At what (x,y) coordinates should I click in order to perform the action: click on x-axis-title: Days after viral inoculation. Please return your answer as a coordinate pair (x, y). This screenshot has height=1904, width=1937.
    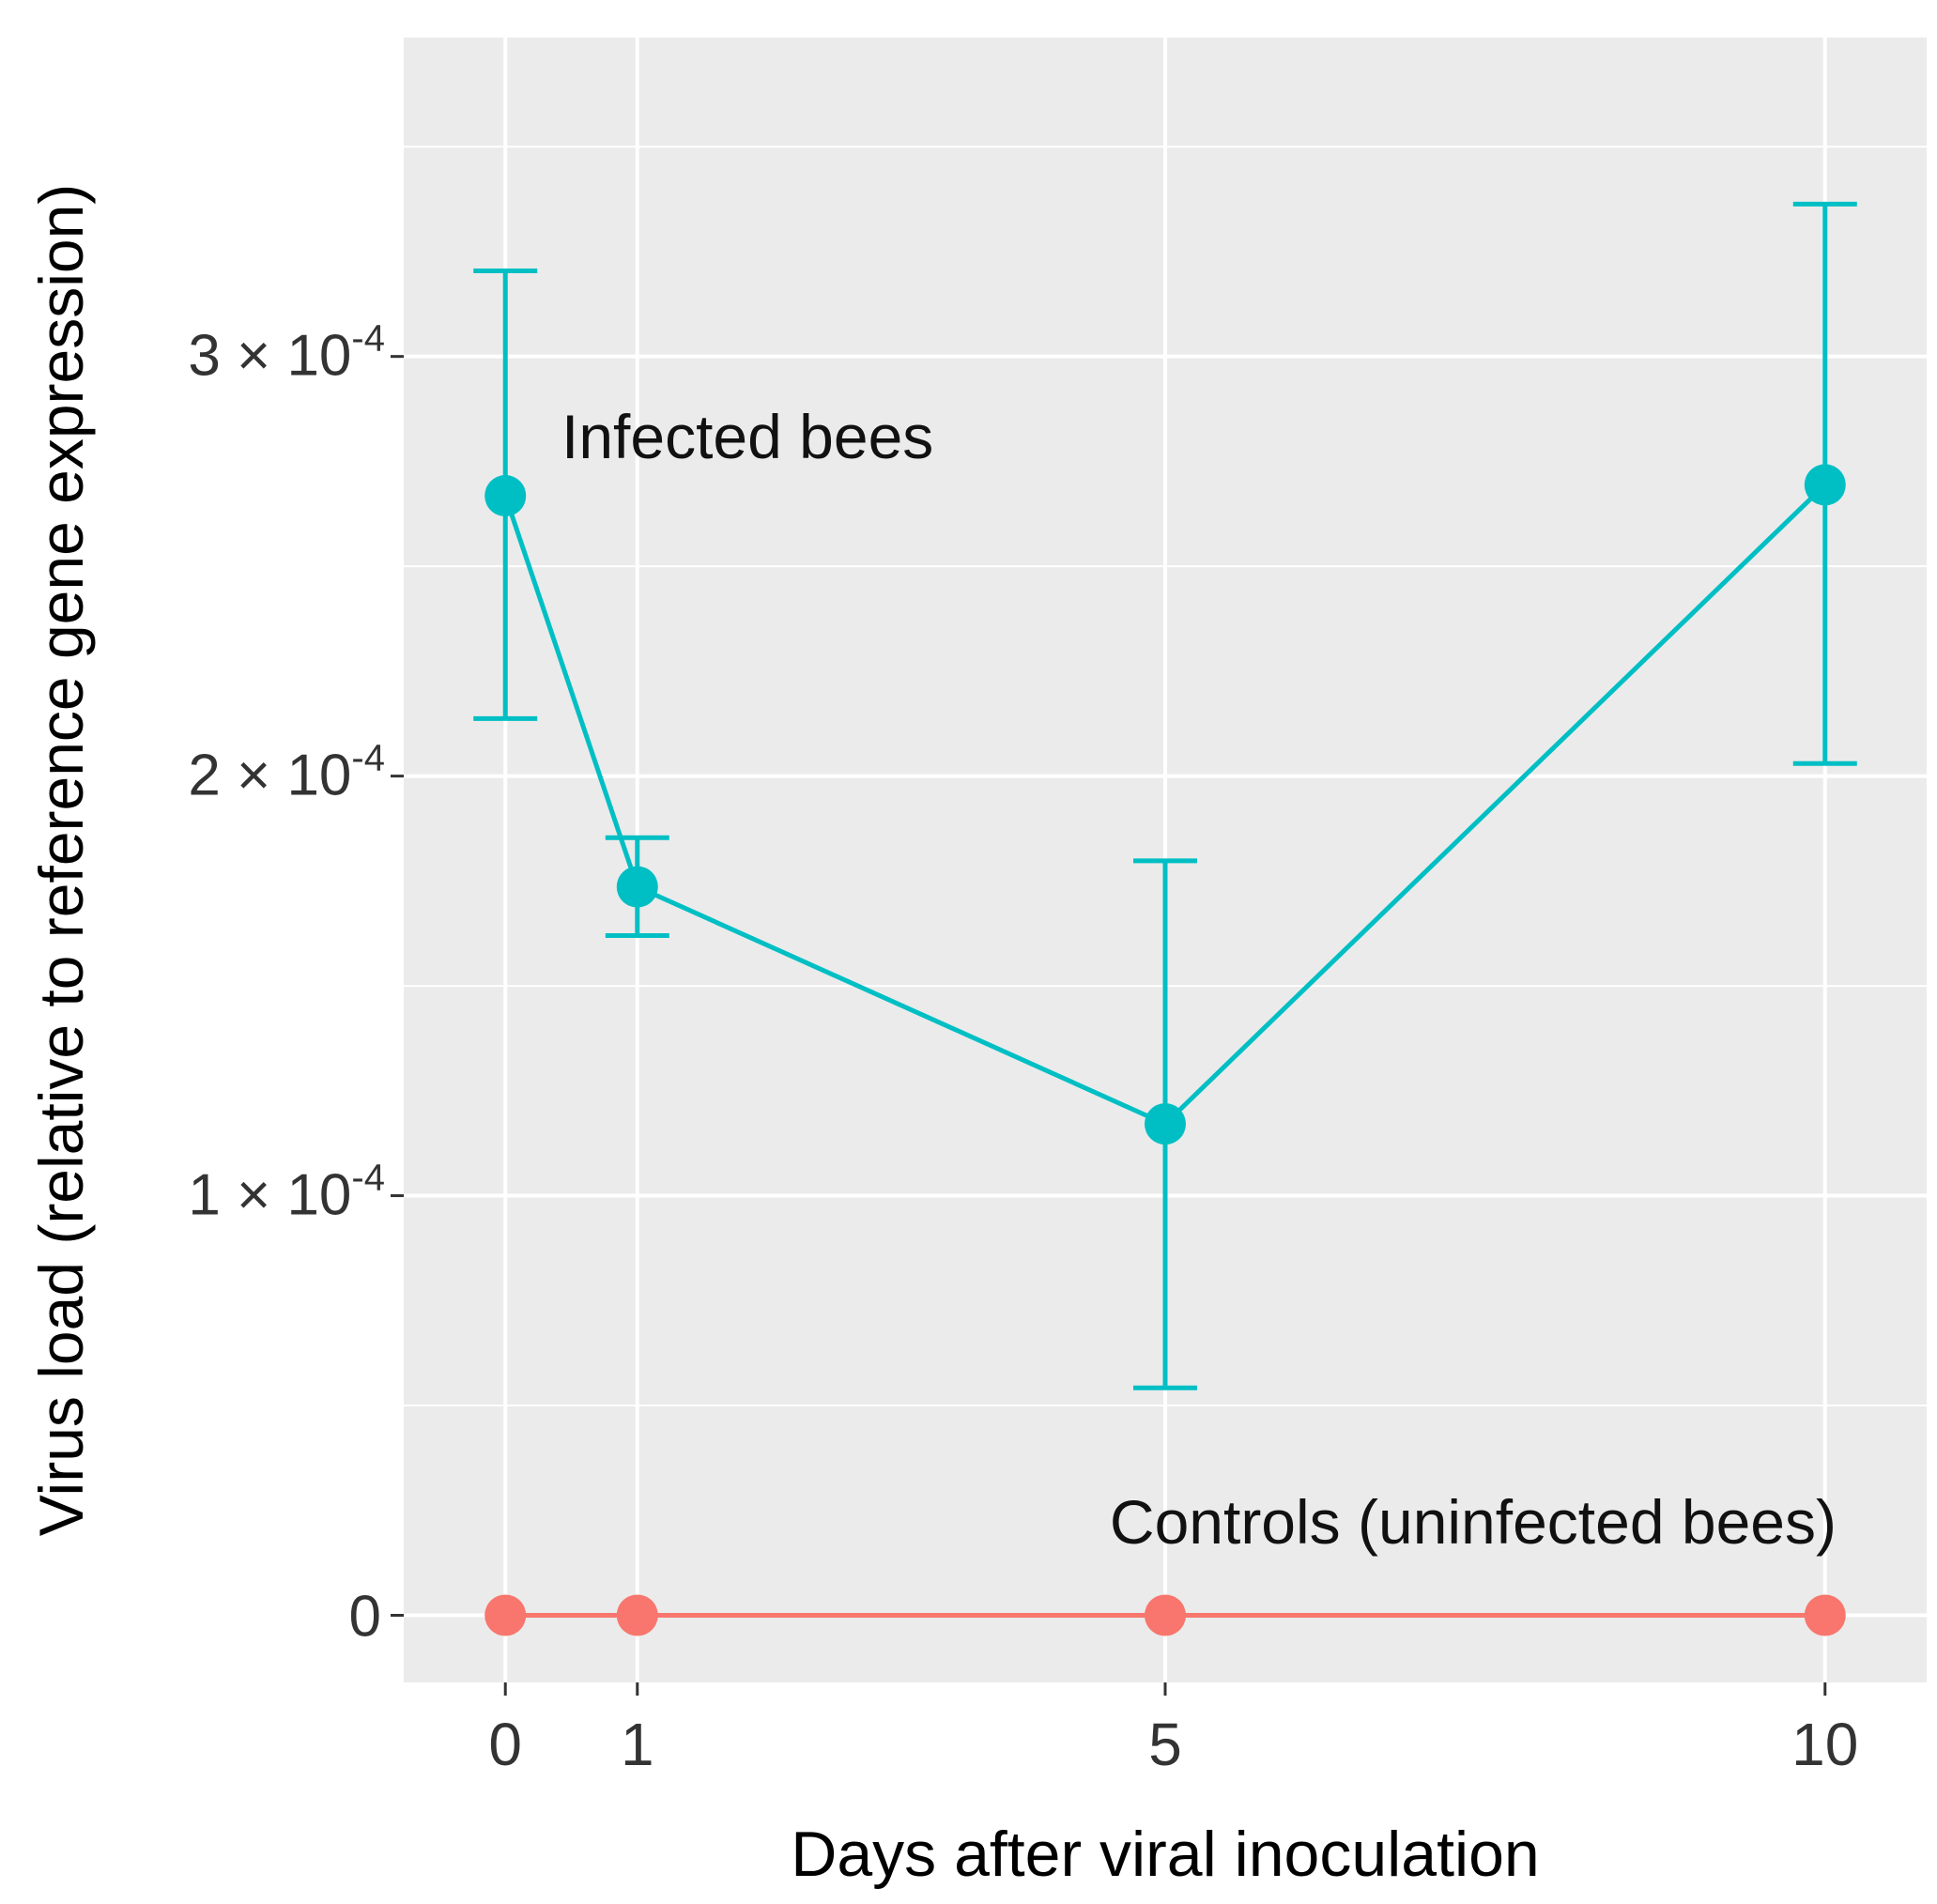
    Looking at the image, I should click on (1165, 1854).